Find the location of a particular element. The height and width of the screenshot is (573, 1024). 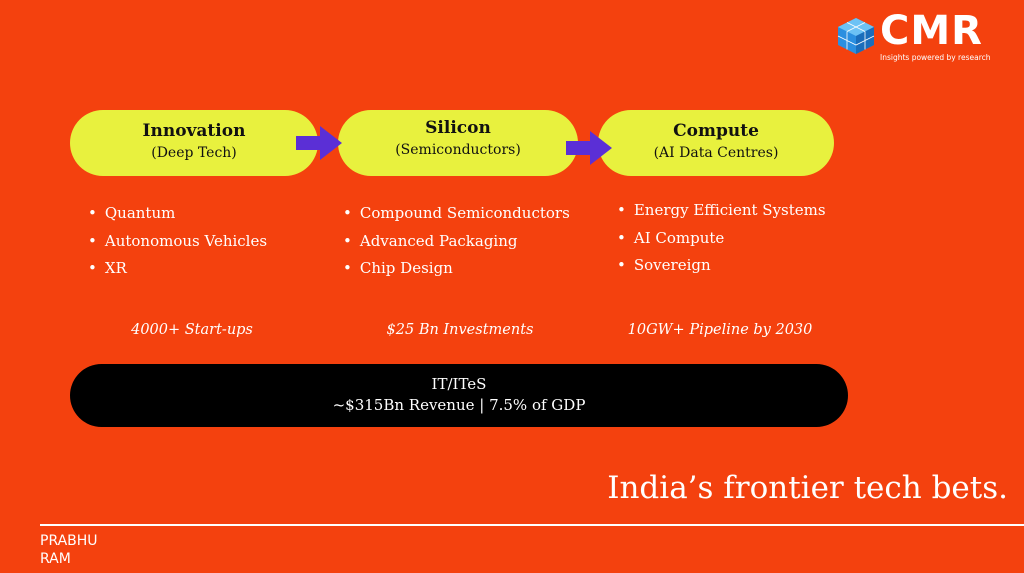

pillar-subtitle: (Semiconductors) is located at coordinates (458, 150).